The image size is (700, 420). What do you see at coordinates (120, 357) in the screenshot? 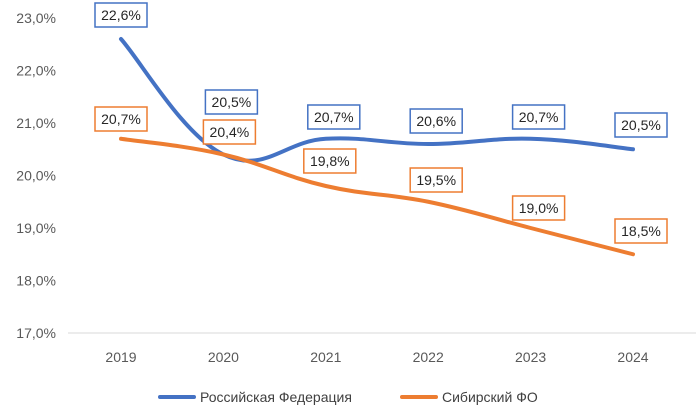
I see `x-tick-label: 2019` at bounding box center [120, 357].